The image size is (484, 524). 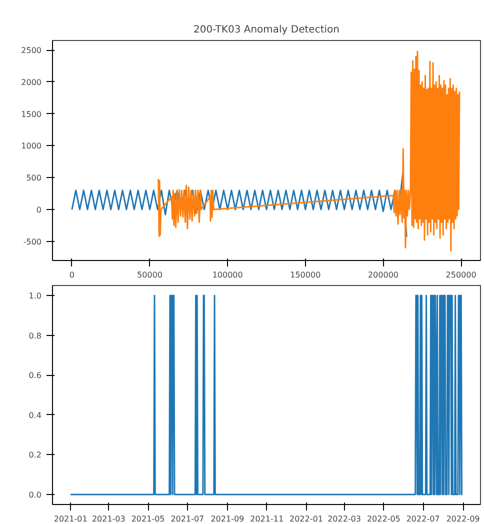 What do you see at coordinates (148, 519) in the screenshot?
I see `x-tick-label: 2021-05` at bounding box center [148, 519].